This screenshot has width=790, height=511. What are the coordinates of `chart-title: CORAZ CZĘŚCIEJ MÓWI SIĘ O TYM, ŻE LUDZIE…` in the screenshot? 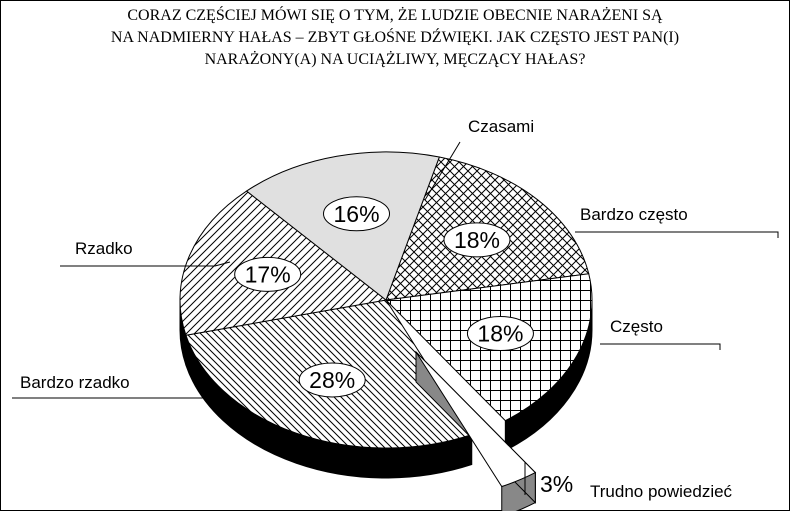 It's located at (395, 14).